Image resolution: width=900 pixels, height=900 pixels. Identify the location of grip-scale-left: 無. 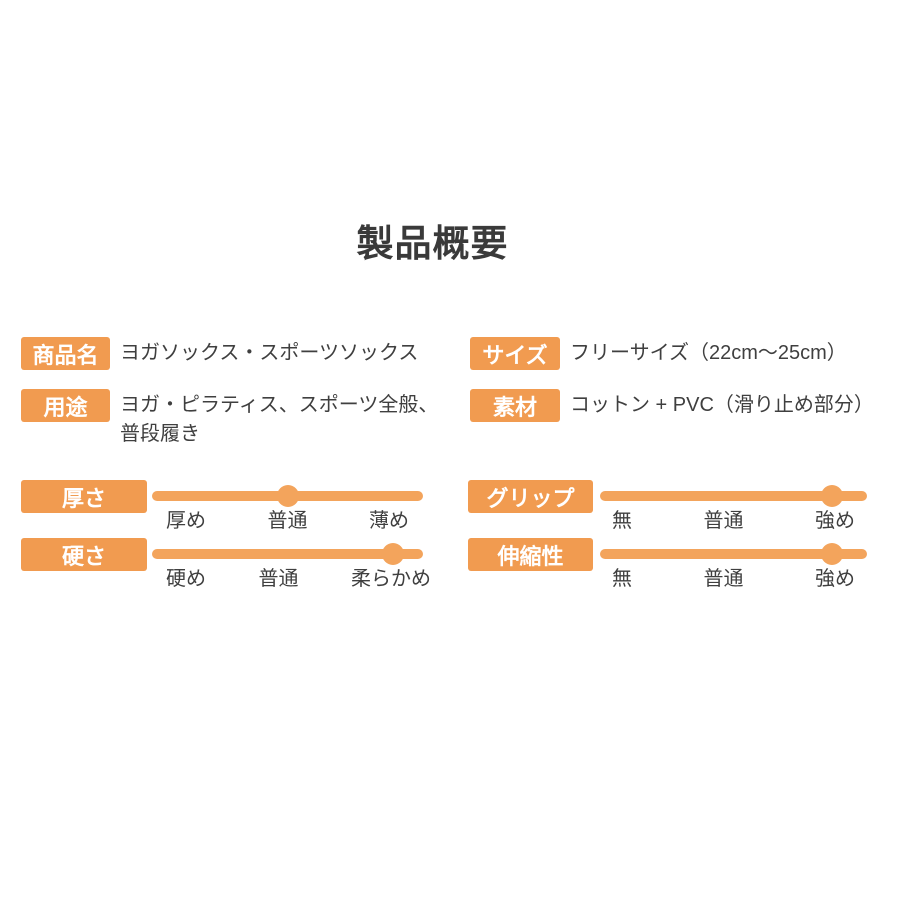
(622, 521).